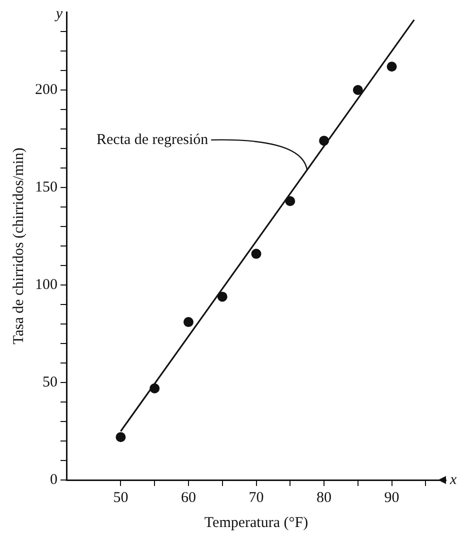 This screenshot has width=470, height=540. I want to click on y-tick-label: 0, so click(54, 480).